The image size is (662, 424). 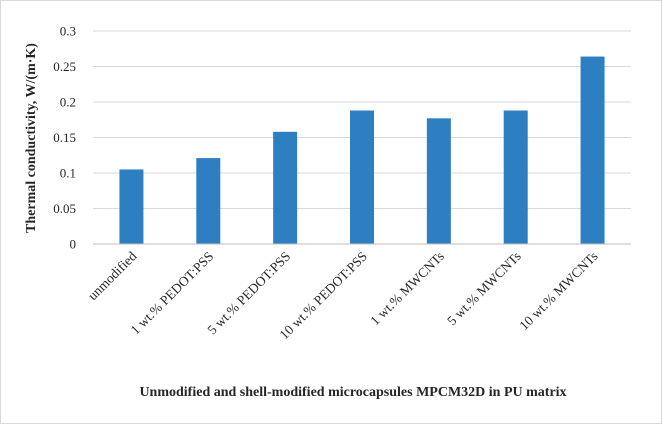 What do you see at coordinates (484, 289) in the screenshot?
I see `x-category-label: 5 wt.% MWCNTs` at bounding box center [484, 289].